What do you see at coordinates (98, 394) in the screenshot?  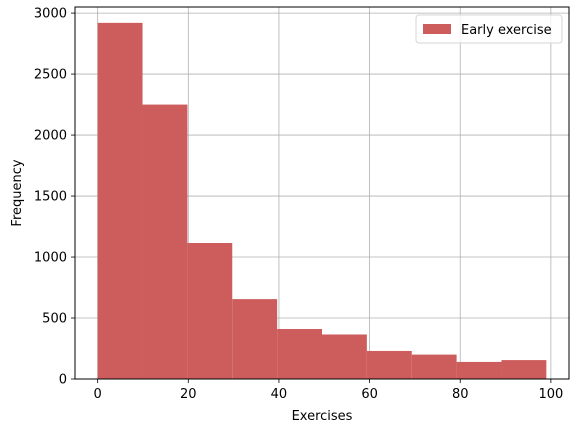 I see `x-tick-label: 0` at bounding box center [98, 394].